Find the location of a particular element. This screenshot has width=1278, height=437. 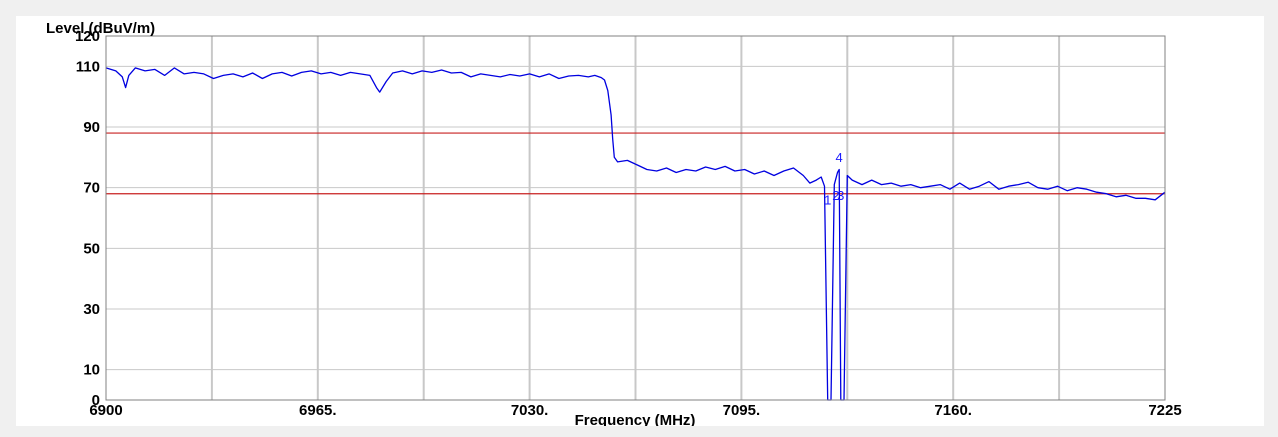

marker-label: 2 is located at coordinates (835, 195).